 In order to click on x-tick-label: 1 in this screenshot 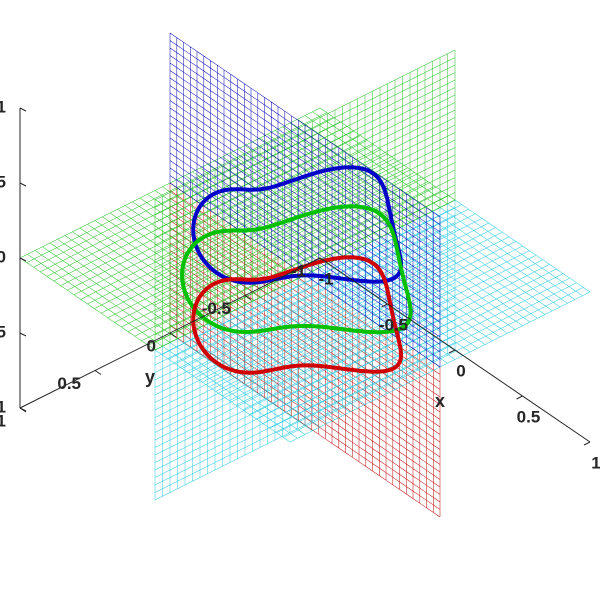, I will do `click(595, 462)`.